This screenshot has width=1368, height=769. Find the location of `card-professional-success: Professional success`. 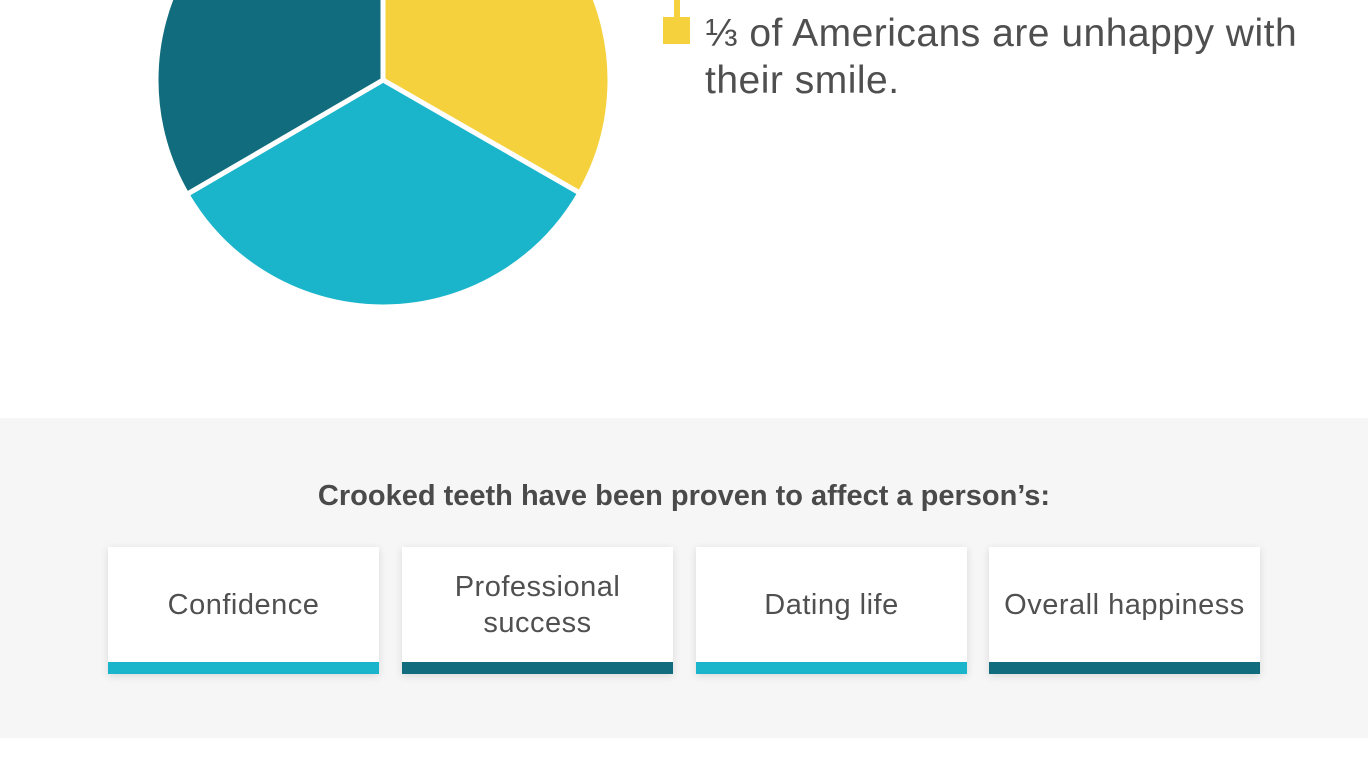

card-professional-success: Professional success is located at coordinates (537, 610).